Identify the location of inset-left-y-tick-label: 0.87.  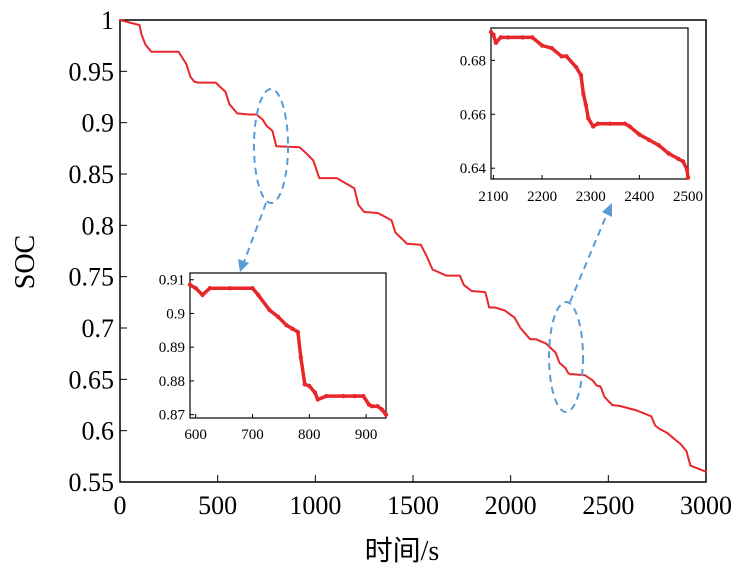
(172, 416).